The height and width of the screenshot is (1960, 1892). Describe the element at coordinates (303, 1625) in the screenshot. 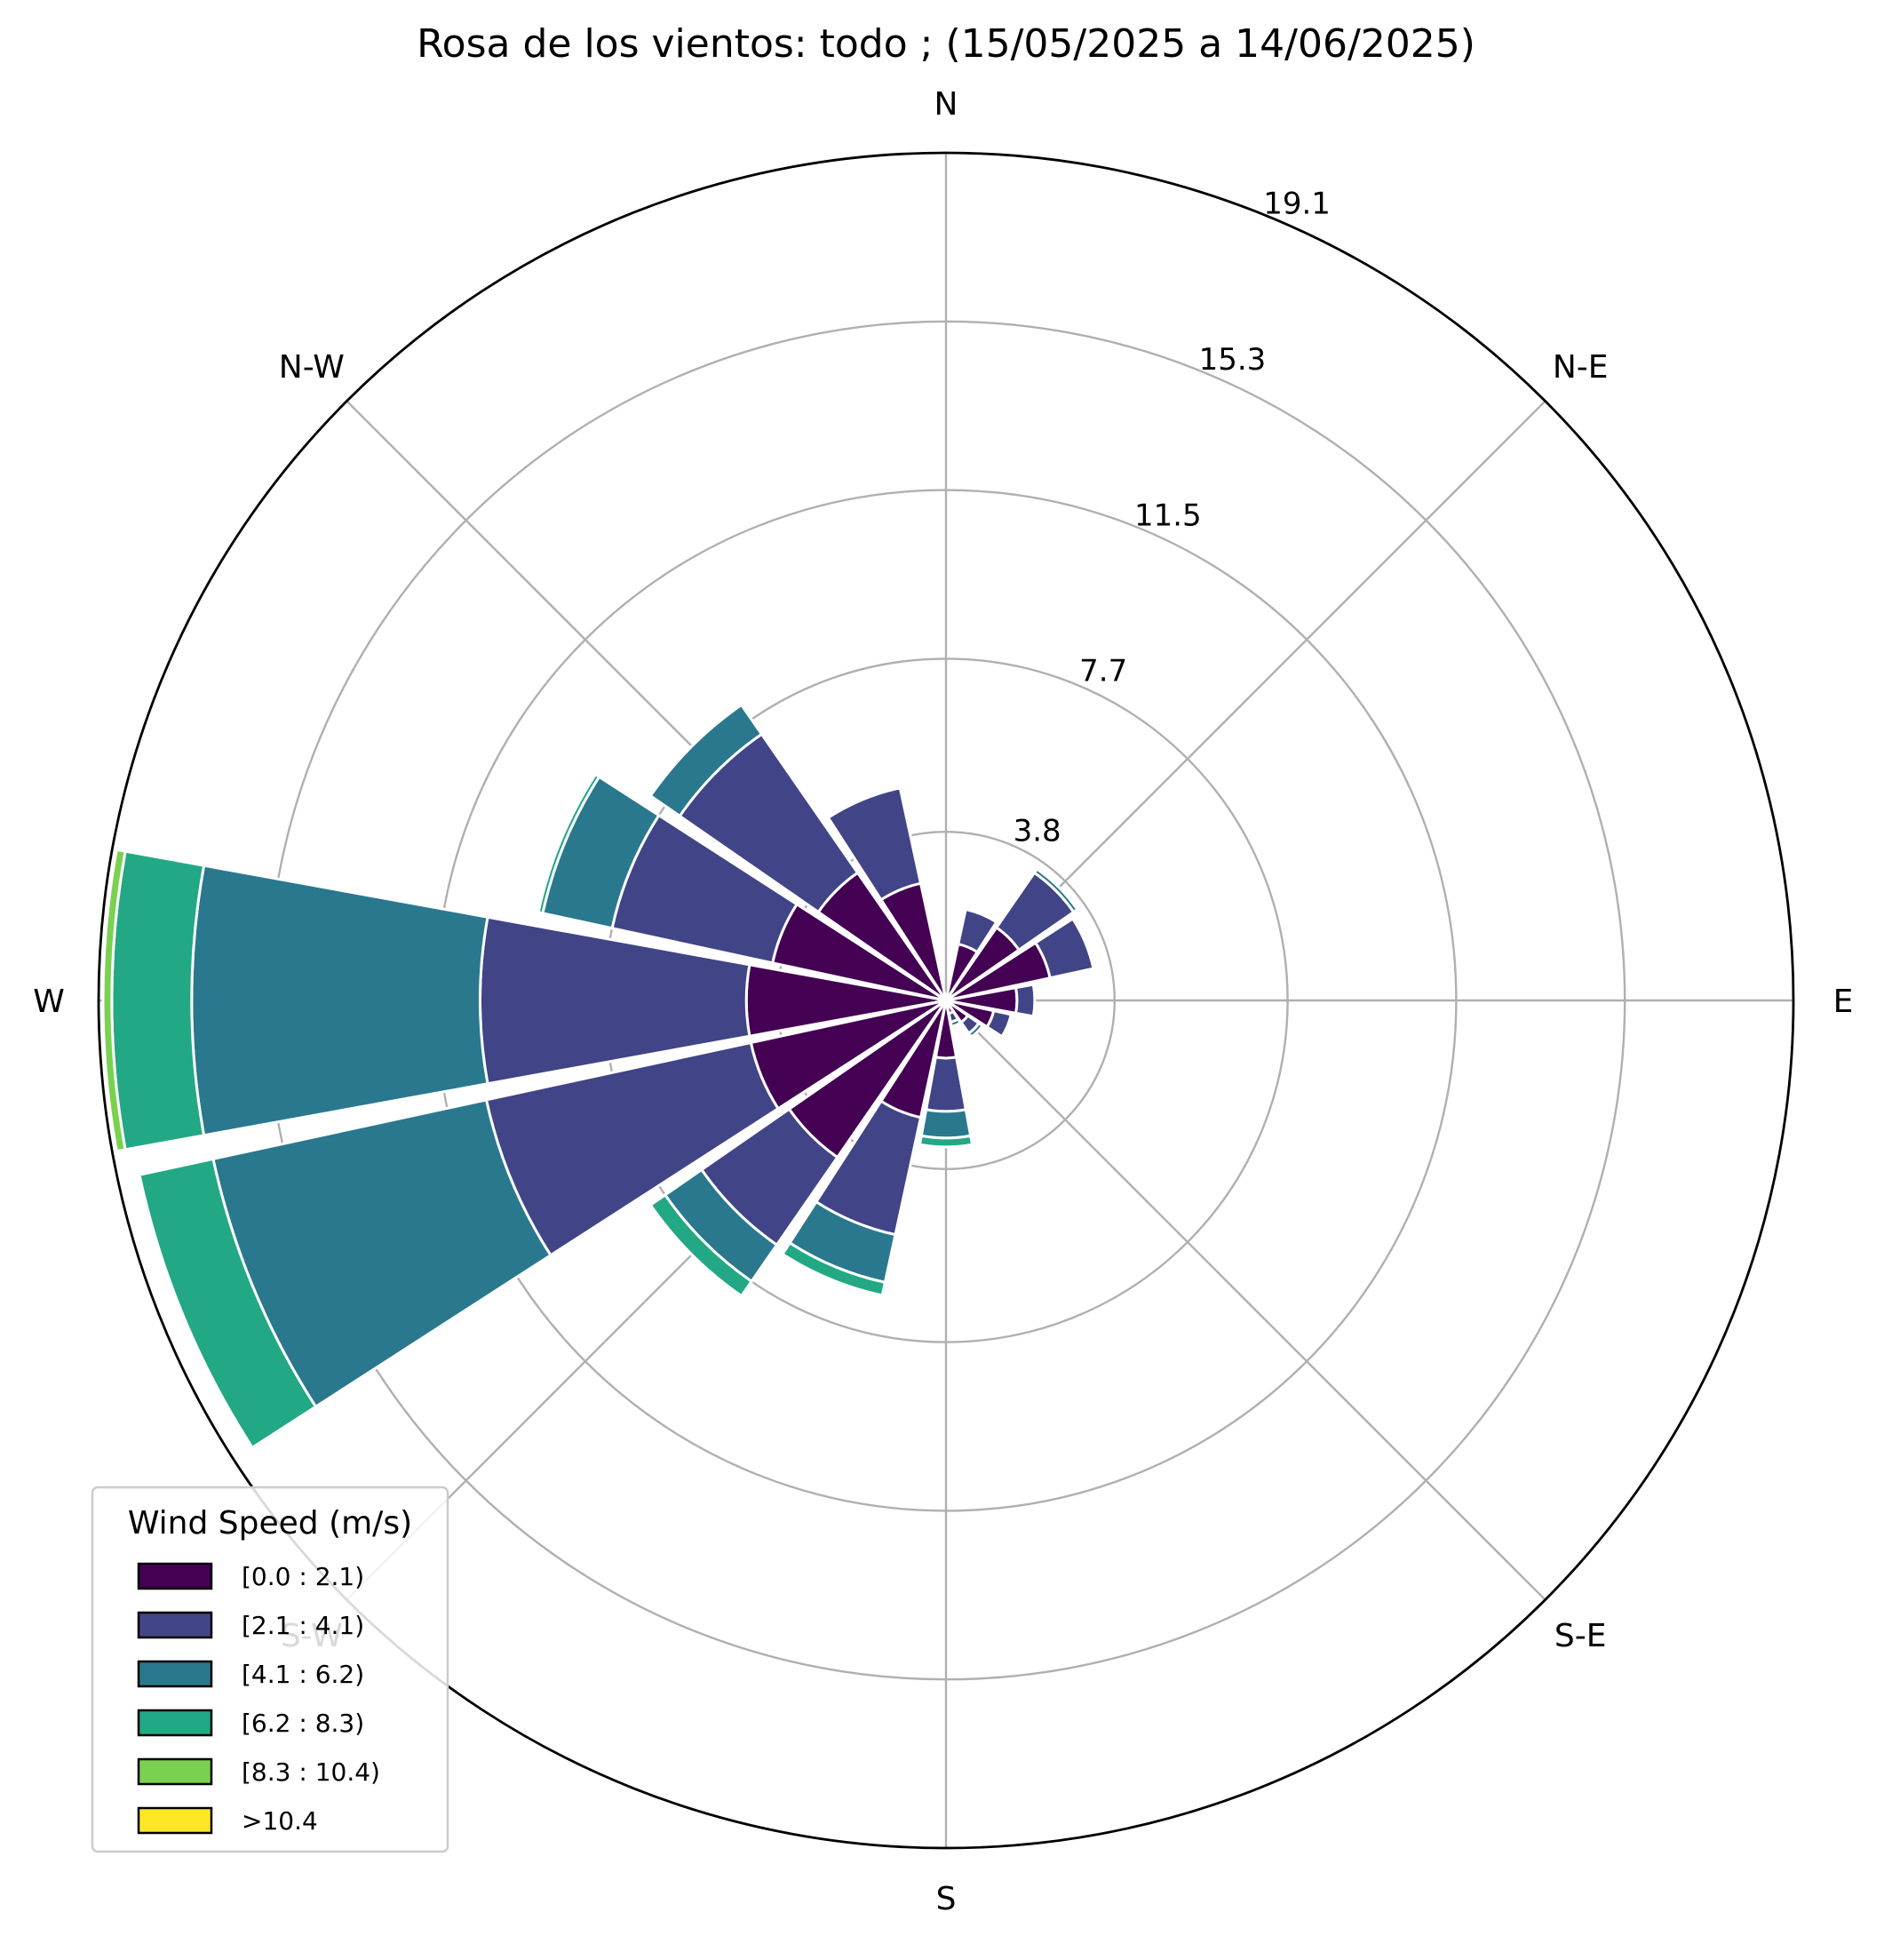

I see `legend-entry: [2.1 : 4.1)` at that location.